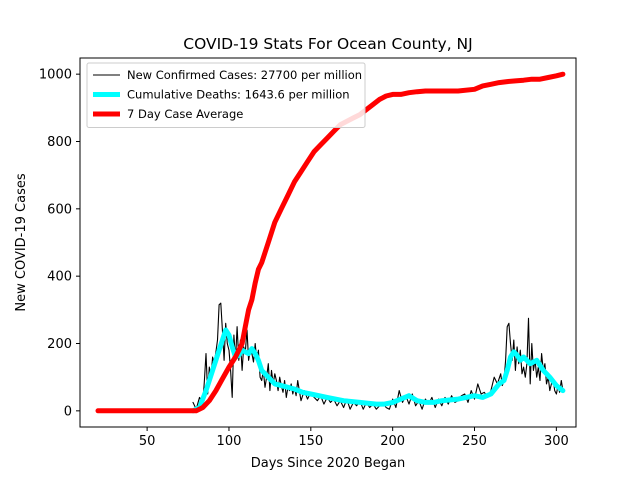 The image size is (640, 480). Describe the element at coordinates (556, 441) in the screenshot. I see `x-tick-label: 300` at that location.